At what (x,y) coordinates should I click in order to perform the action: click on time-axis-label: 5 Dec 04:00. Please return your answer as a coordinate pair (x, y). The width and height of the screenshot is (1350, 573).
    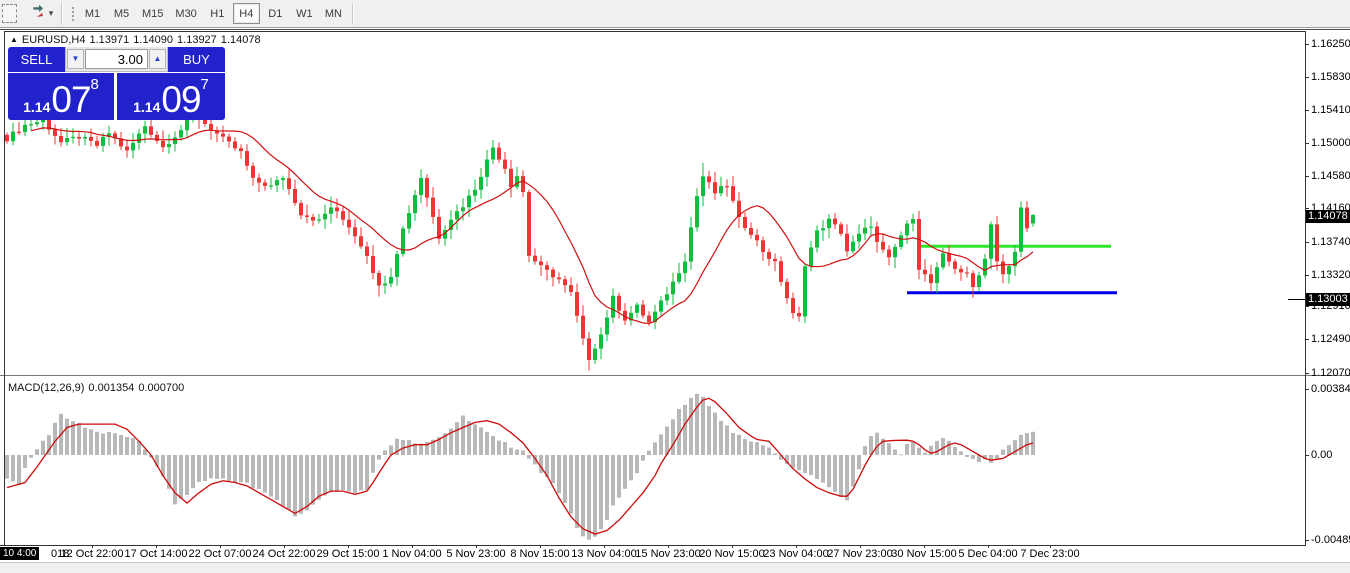
    Looking at the image, I should click on (988, 554).